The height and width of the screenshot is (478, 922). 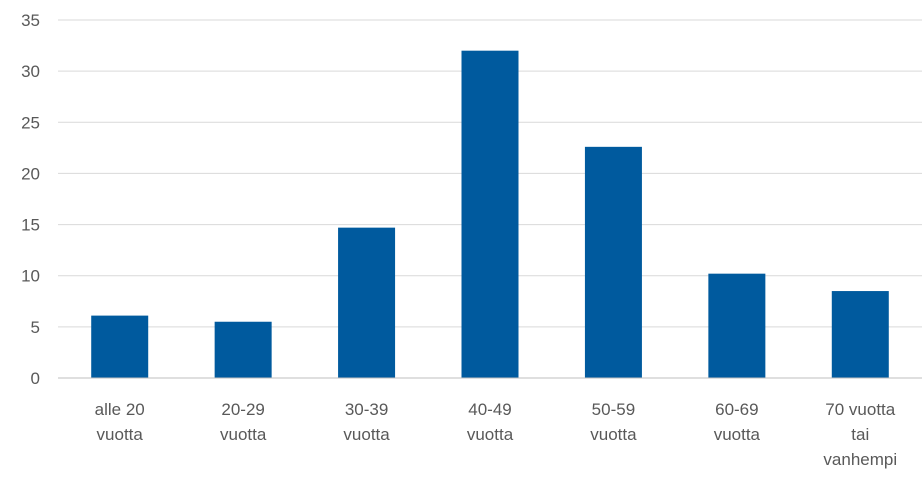 What do you see at coordinates (737, 422) in the screenshot?
I see `x-category-label: 60-69 vuotta` at bounding box center [737, 422].